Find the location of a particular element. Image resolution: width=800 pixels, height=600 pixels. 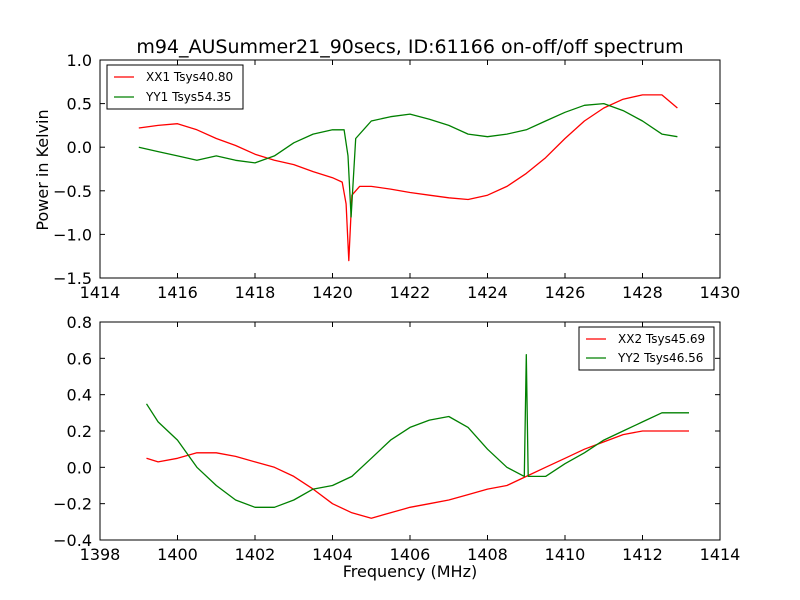

bottom-legend-label-yy2: YY2 Tsys46.56 is located at coordinates (660, 358).